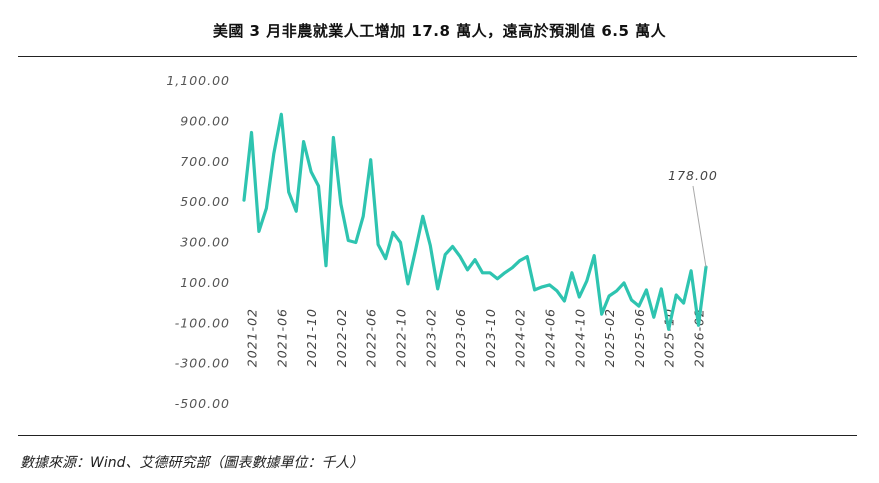  Describe the element at coordinates (205, 161) in the screenshot. I see `y-tick-label: 700.00` at that location.